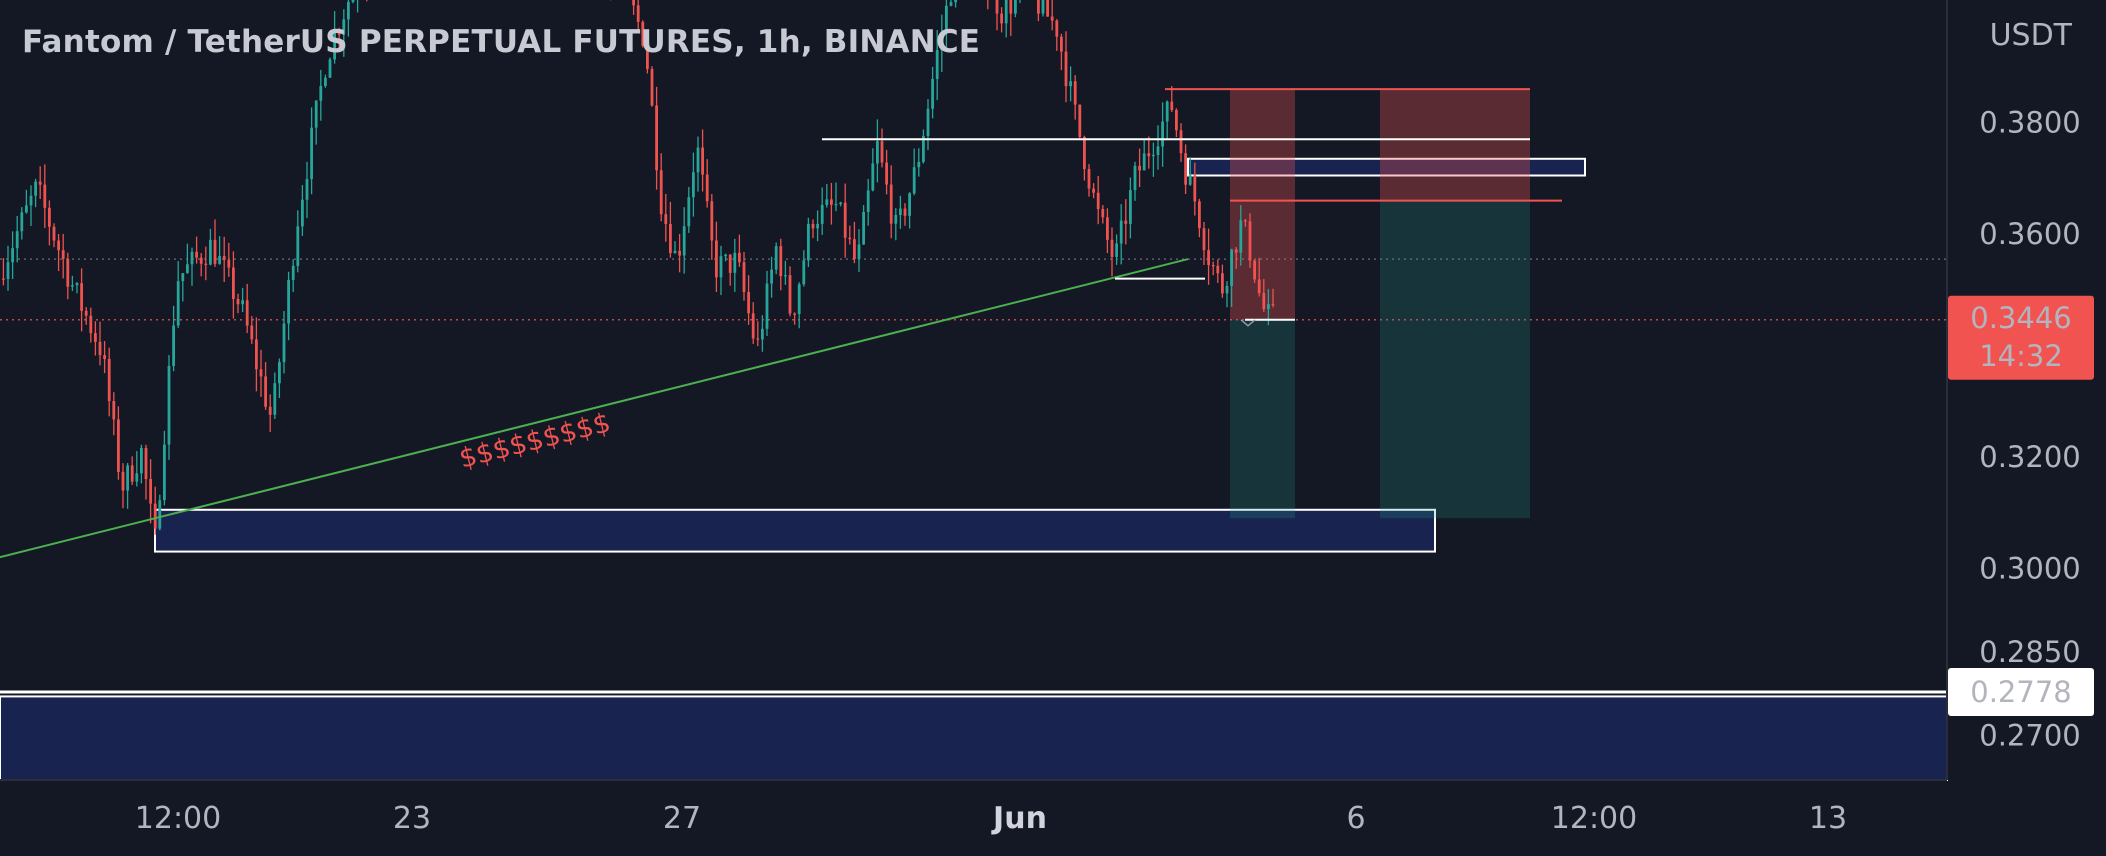  I want to click on time-axis: 12:00 23 27 Jun 6 12:00 13, so click(991, 818).